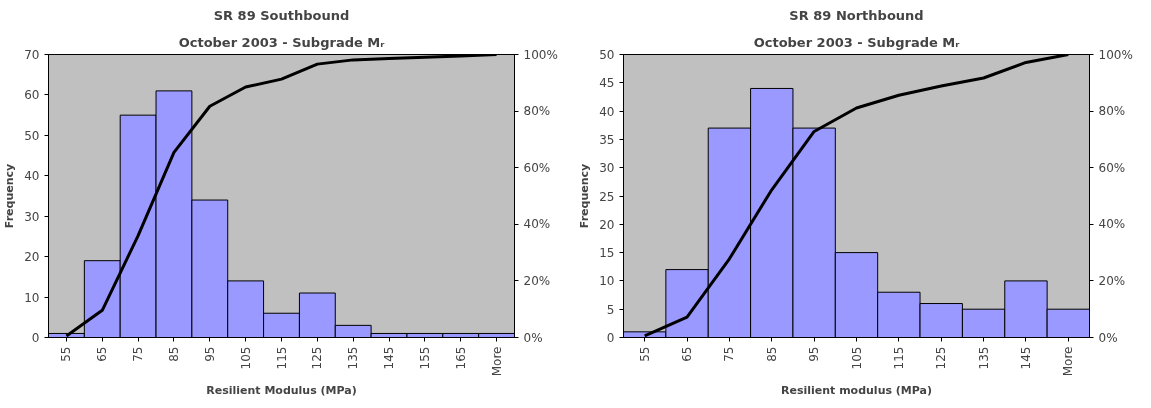  I want to click on y-tick-label: 60, so click(32, 95).